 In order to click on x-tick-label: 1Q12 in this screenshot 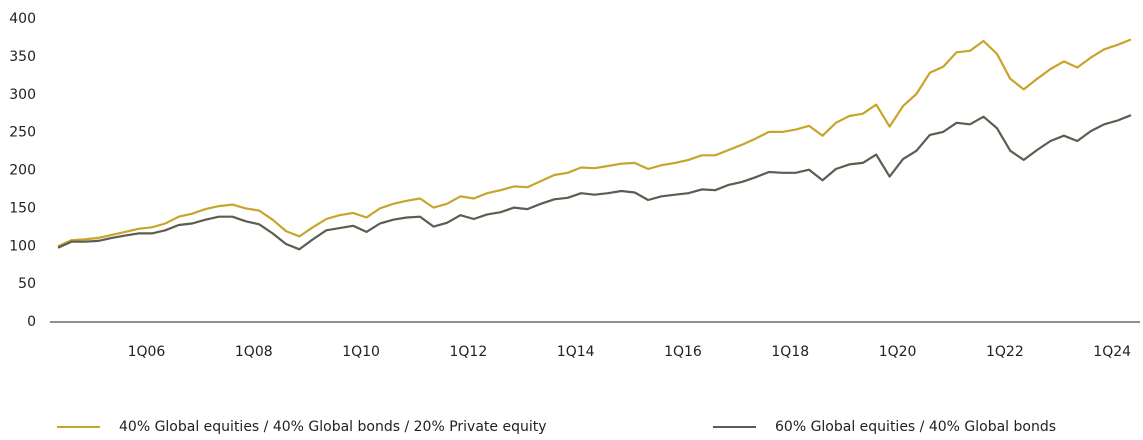, I will do `click(469, 352)`.